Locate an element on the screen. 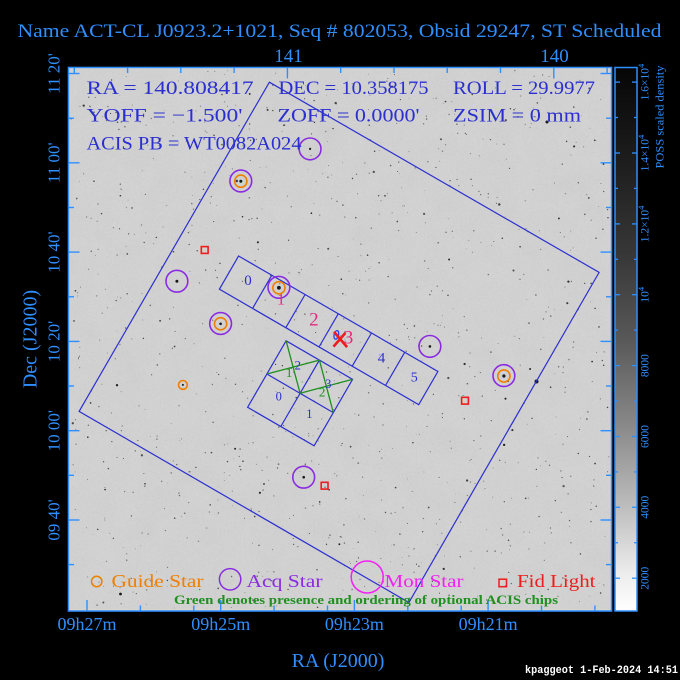 The height and width of the screenshot is (680, 680). svg-text: 1.4×104 is located at coordinates (644, 152).